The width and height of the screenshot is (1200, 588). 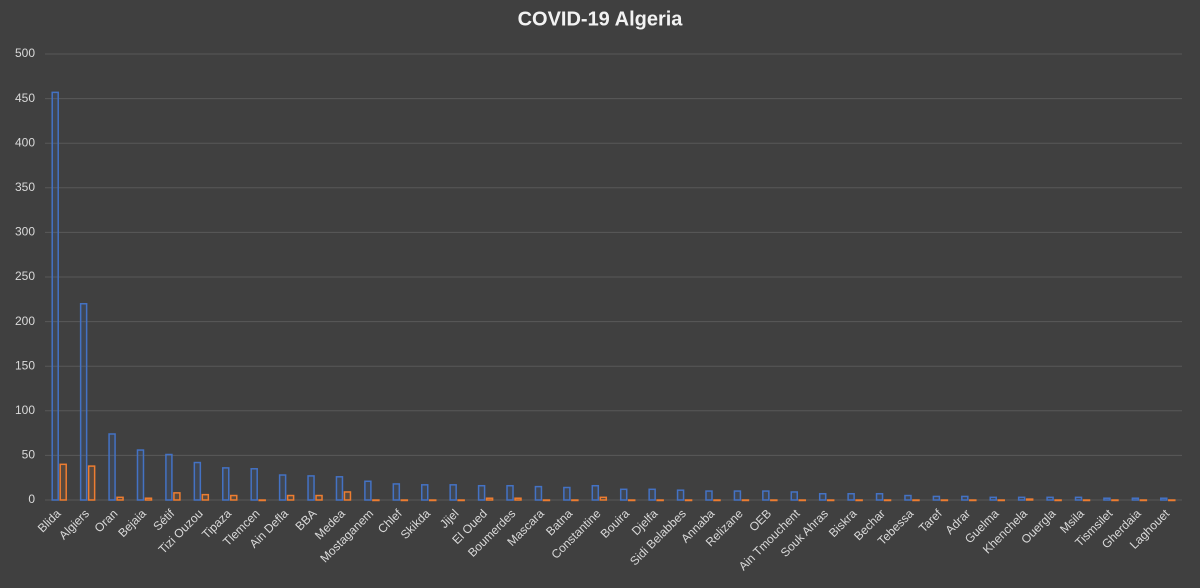 I want to click on y-tick-label: 0, so click(x=31, y=499).